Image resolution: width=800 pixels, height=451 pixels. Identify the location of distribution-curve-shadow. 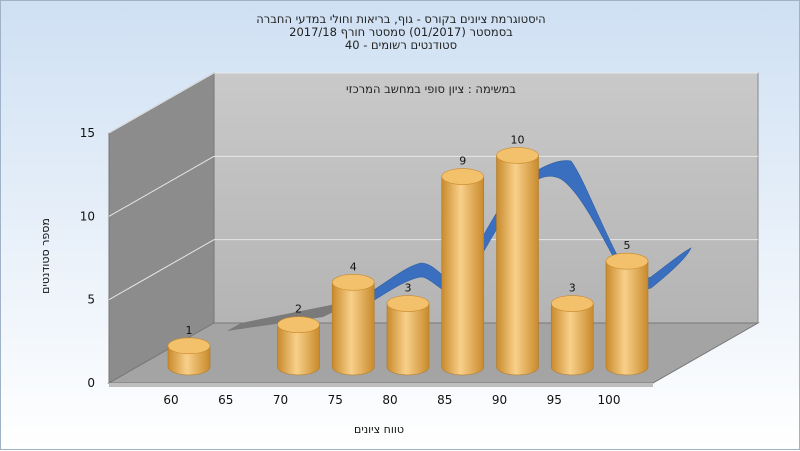
(286, 316).